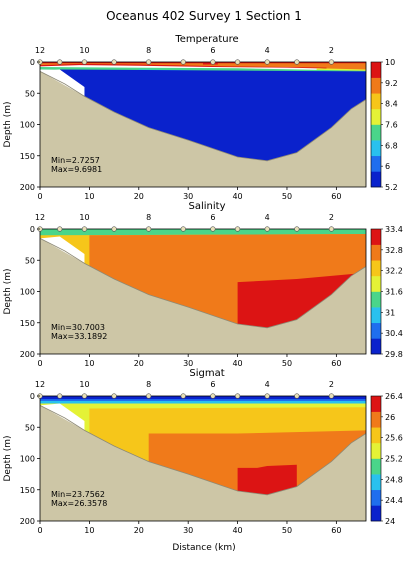 This screenshot has width=409, height=564. What do you see at coordinates (206, 39) in the screenshot?
I see `panel-title: Temperature` at bounding box center [206, 39].